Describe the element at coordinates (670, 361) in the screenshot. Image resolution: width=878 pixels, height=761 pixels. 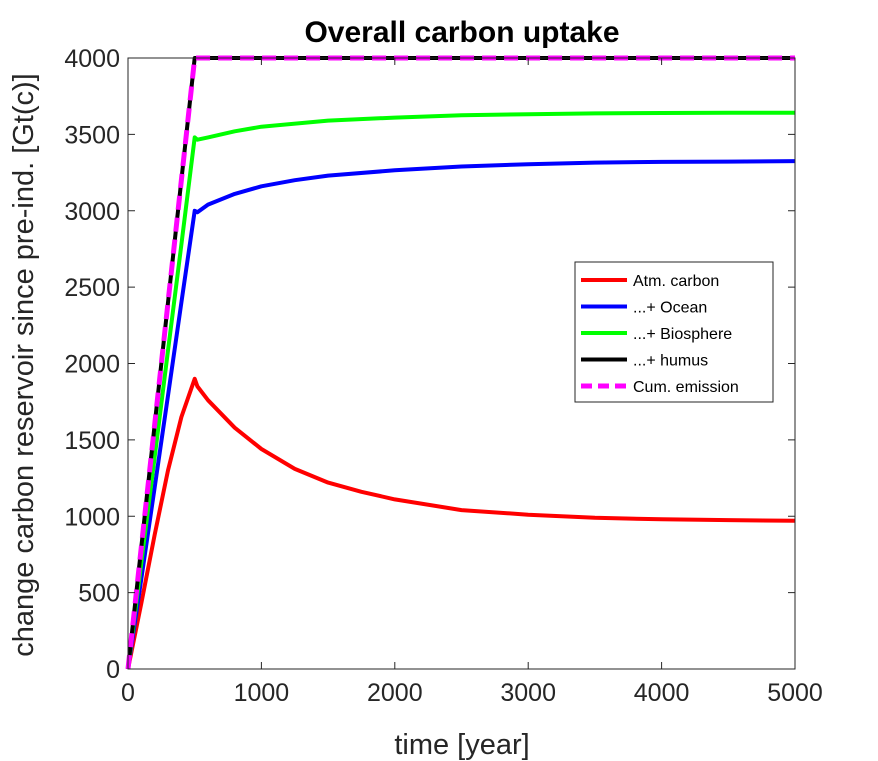
I see `legend-label: ...+ humus` at that location.